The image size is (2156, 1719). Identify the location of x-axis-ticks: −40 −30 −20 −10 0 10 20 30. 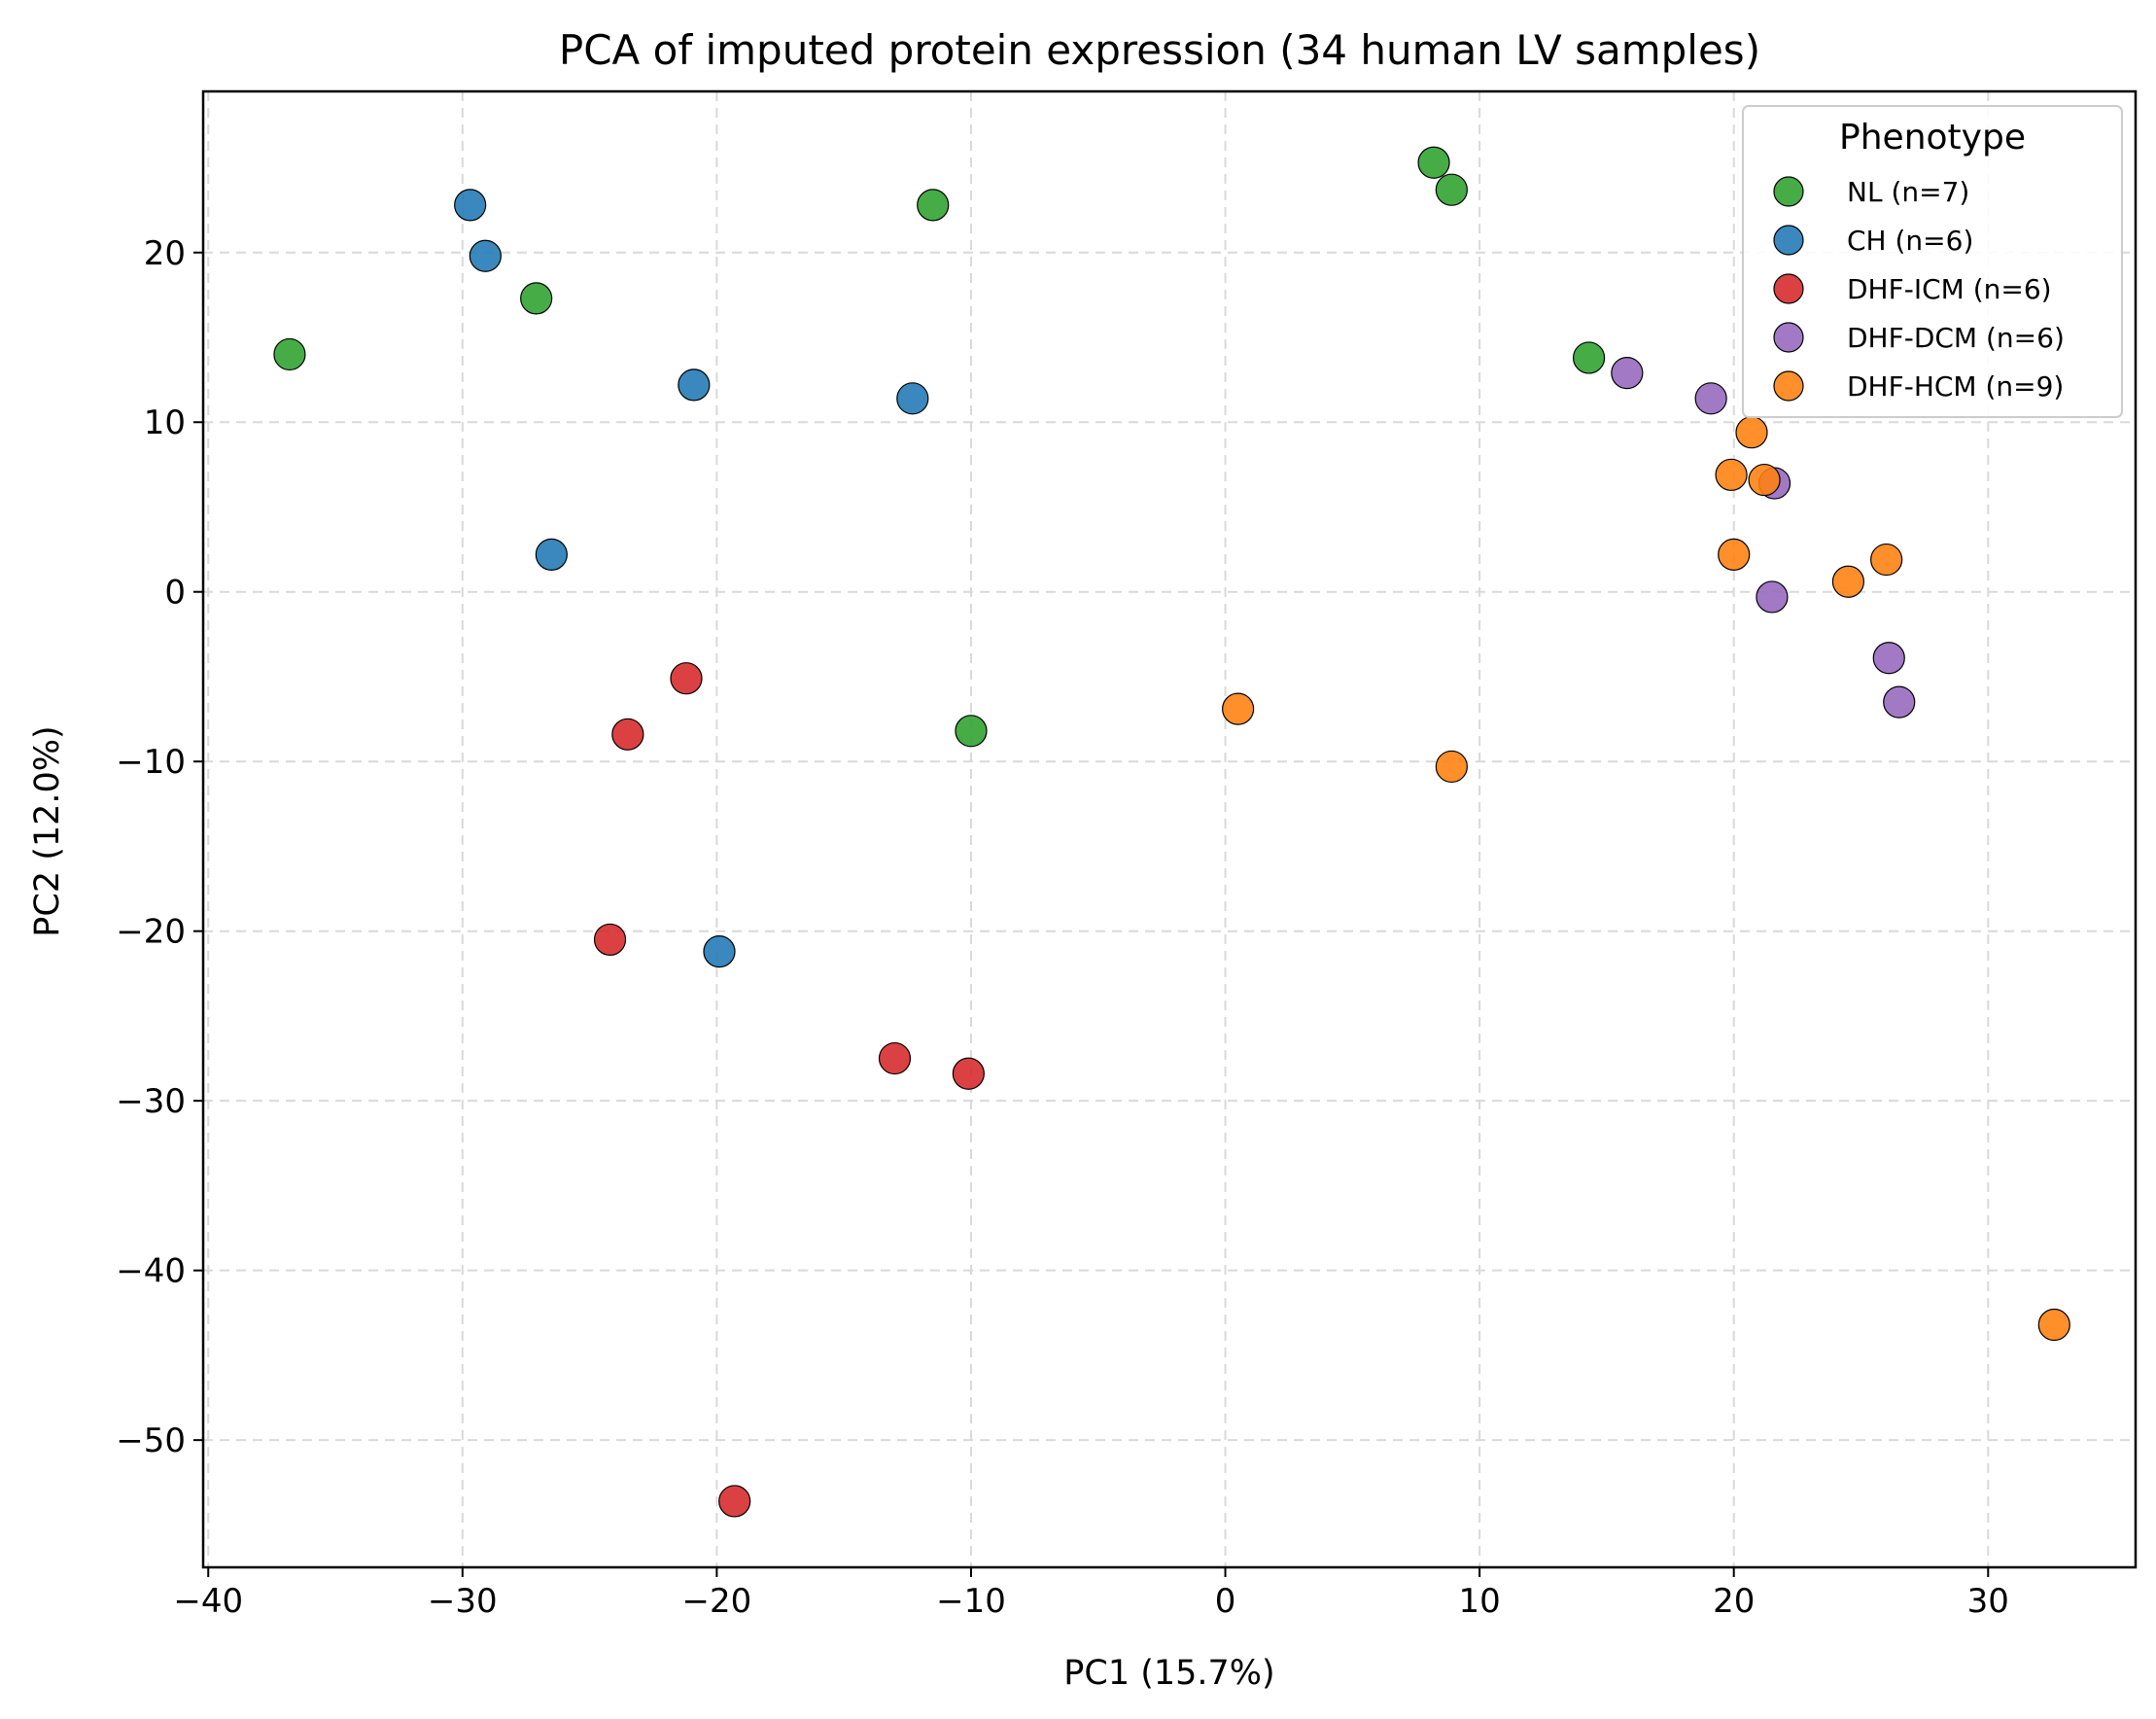
(1091, 1594).